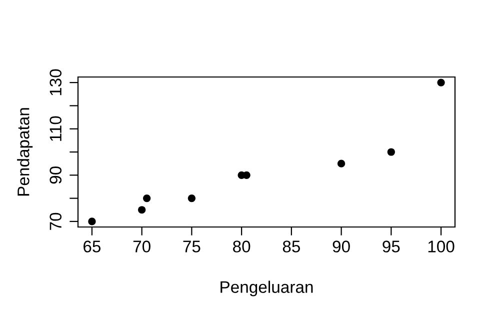 This screenshot has height=324, width=496. I want to click on x-tick-label: 100, so click(441, 246).